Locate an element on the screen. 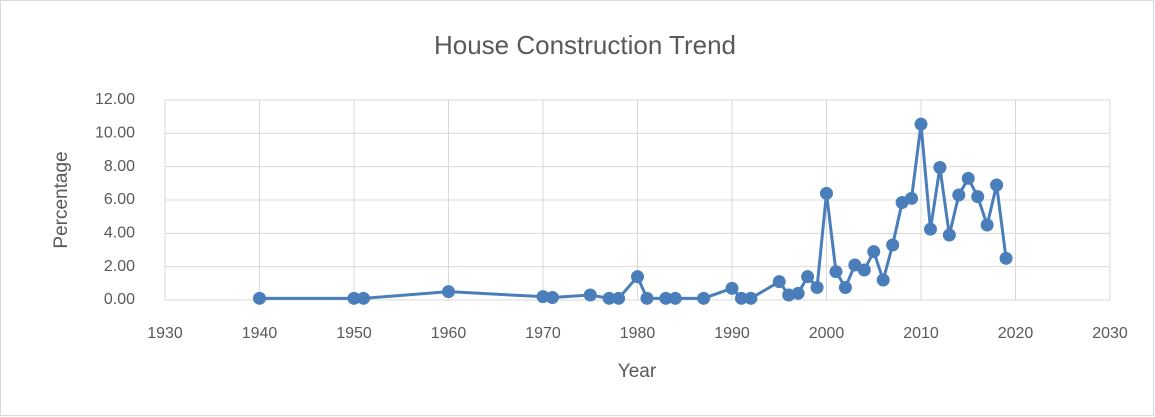 The width and height of the screenshot is (1155, 417). chart-title: House Construction Trend is located at coordinates (585, 45).